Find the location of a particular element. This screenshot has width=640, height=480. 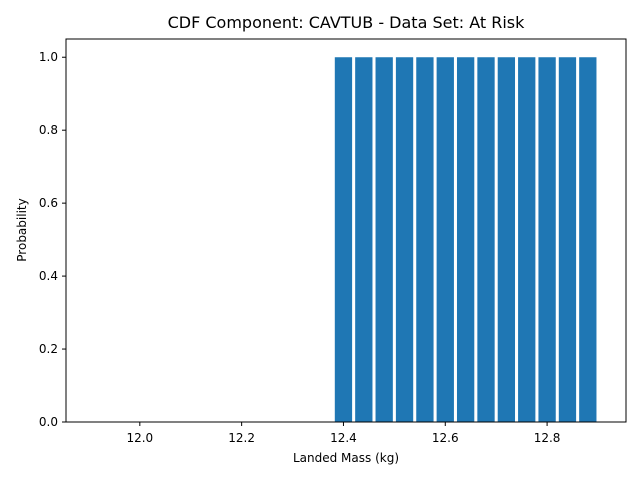

x-axis-label: Landed Mass (kg) is located at coordinates (346, 458).